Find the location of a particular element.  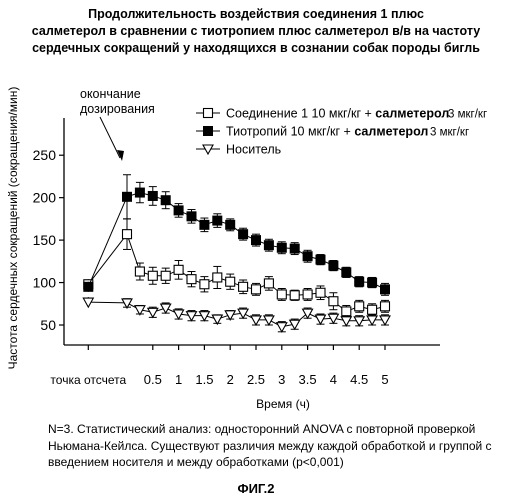

annotation-arrow-head is located at coordinates (120, 155).